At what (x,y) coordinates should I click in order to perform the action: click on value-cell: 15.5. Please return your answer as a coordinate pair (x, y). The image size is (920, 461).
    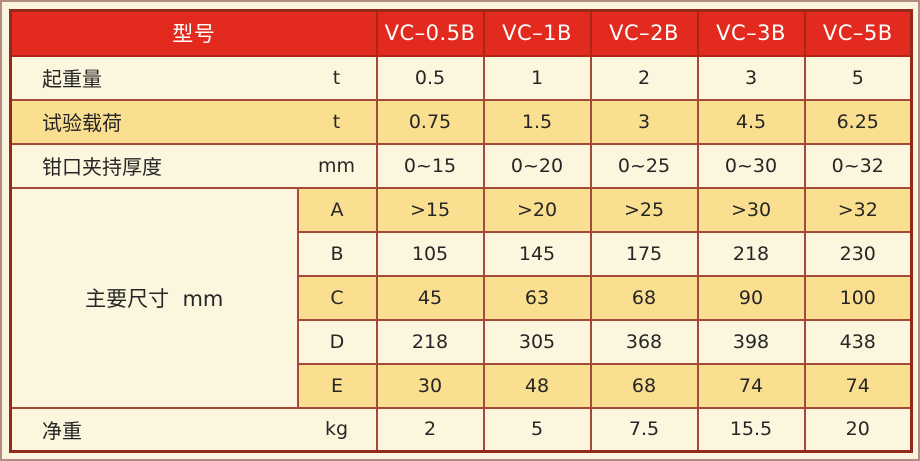
    Looking at the image, I should click on (751, 429).